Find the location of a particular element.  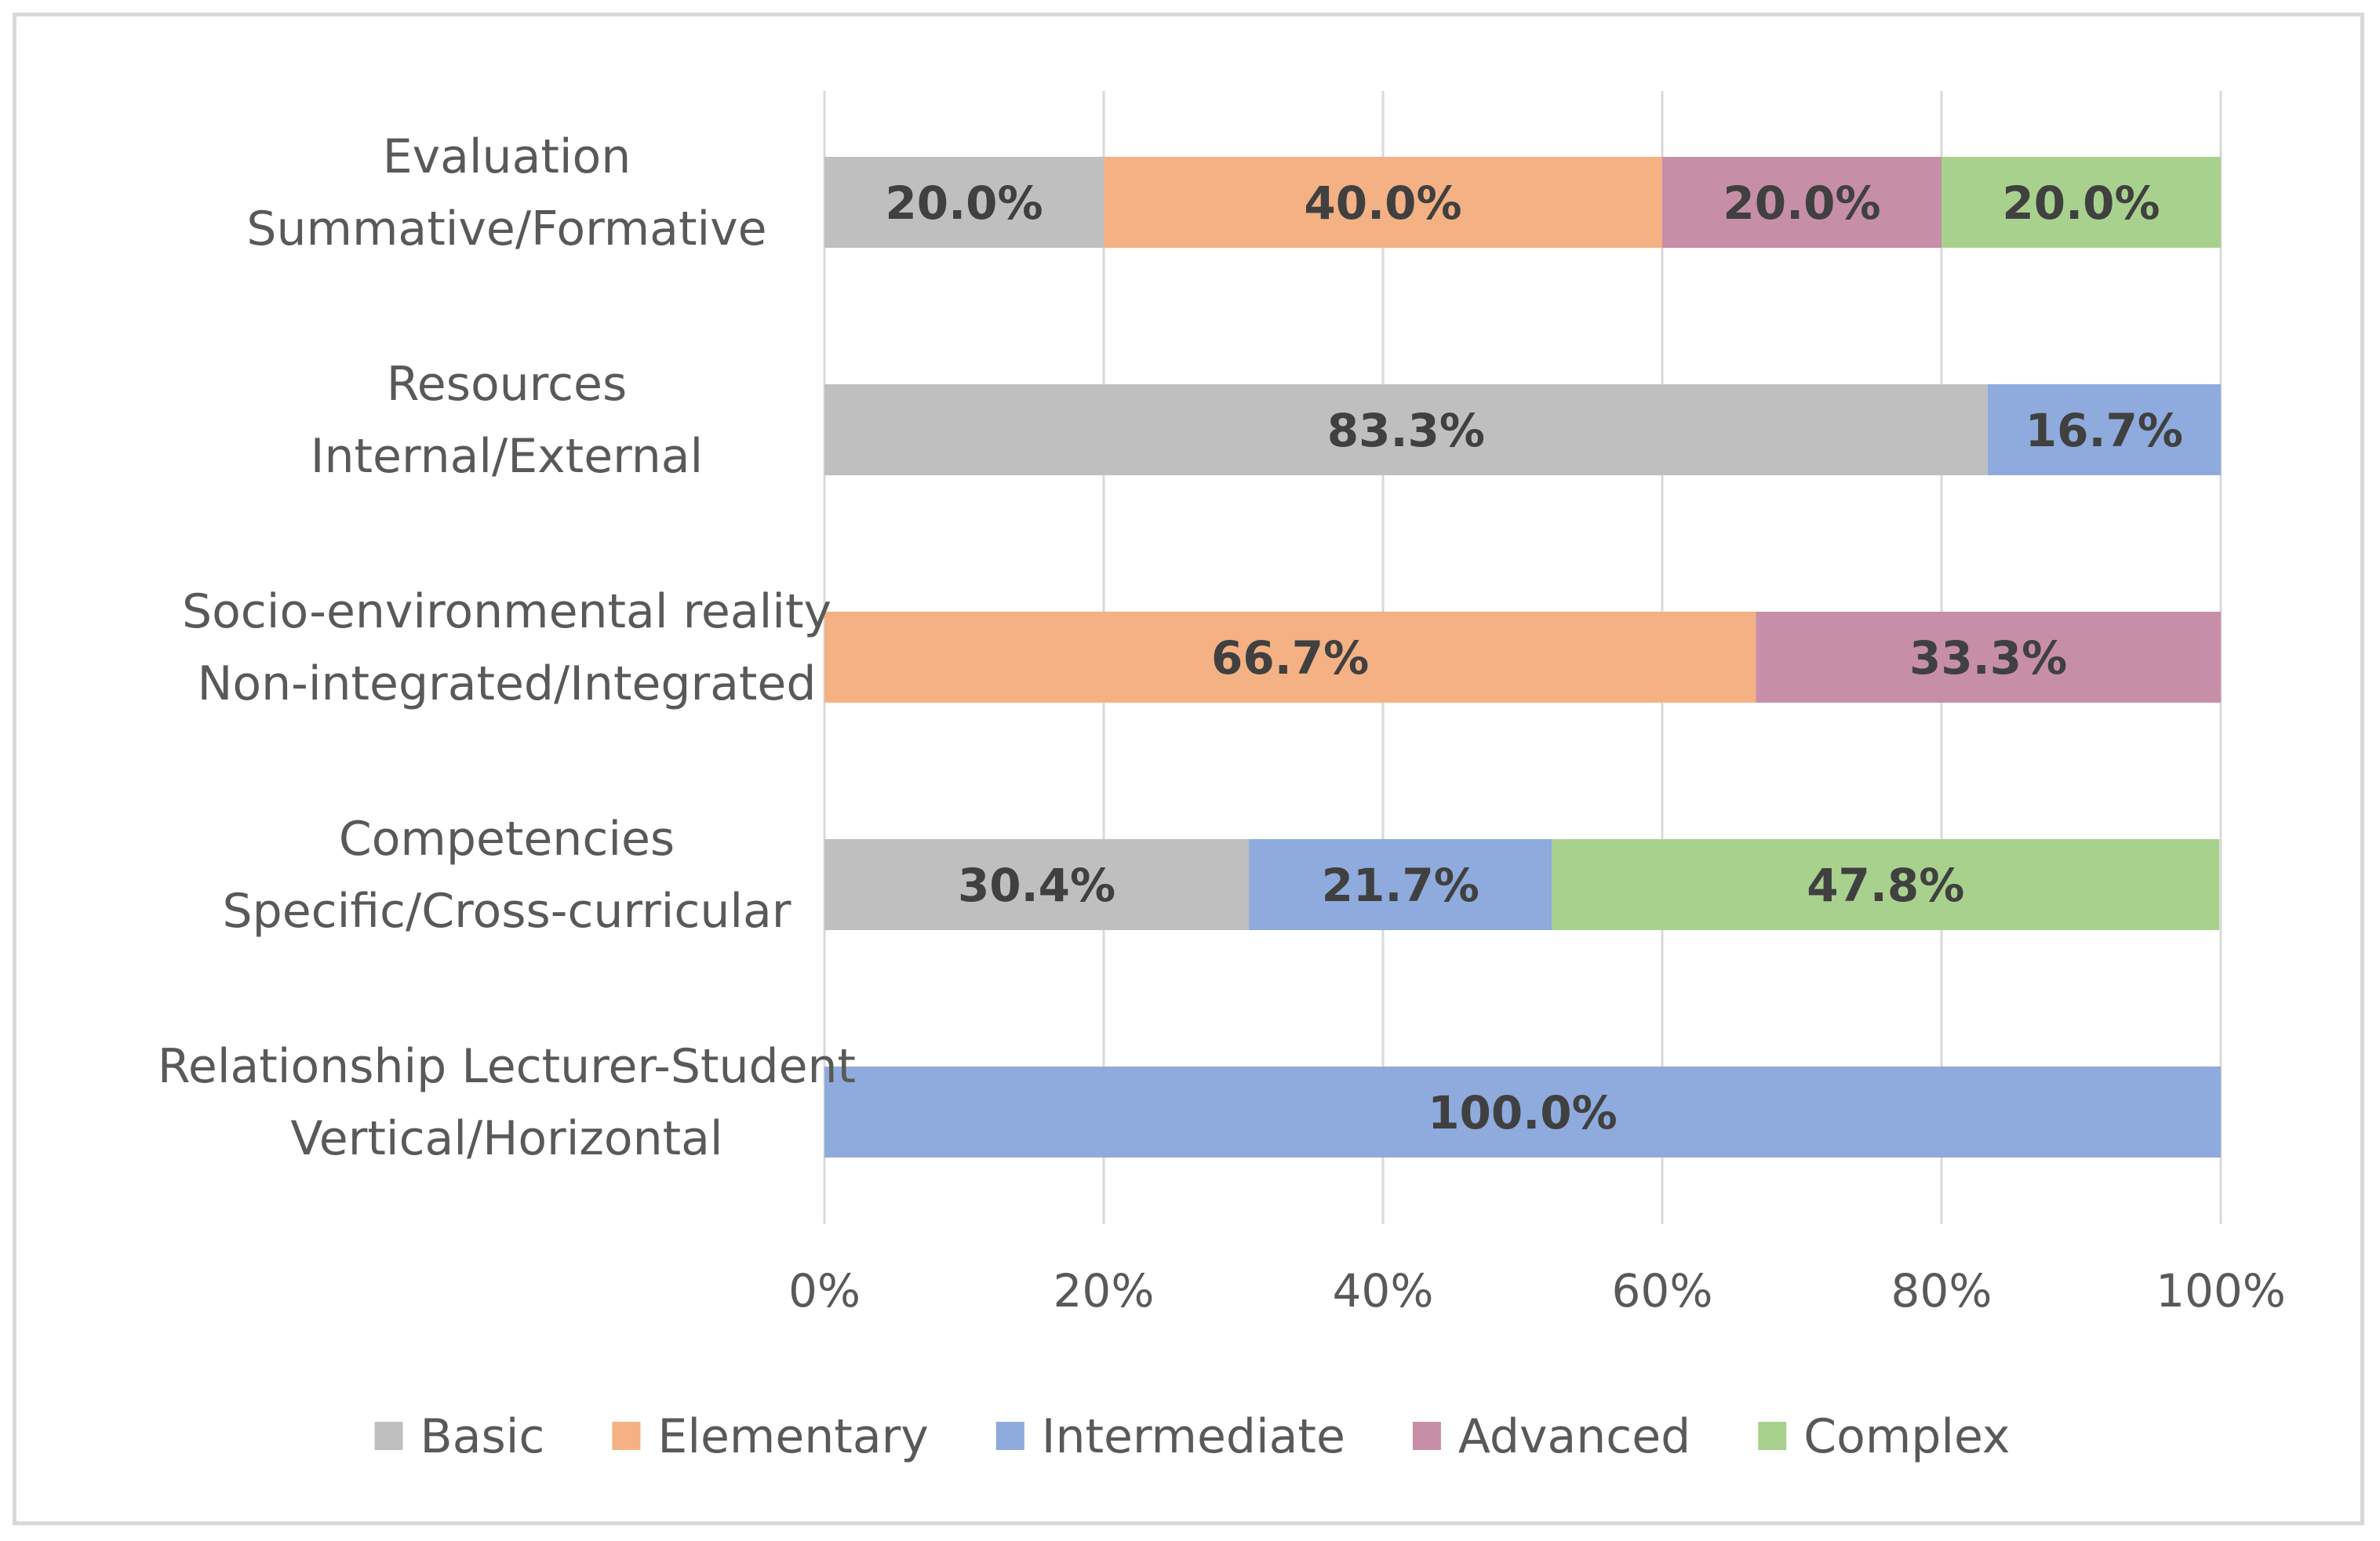

data-label: 66.7% is located at coordinates (1290, 658).